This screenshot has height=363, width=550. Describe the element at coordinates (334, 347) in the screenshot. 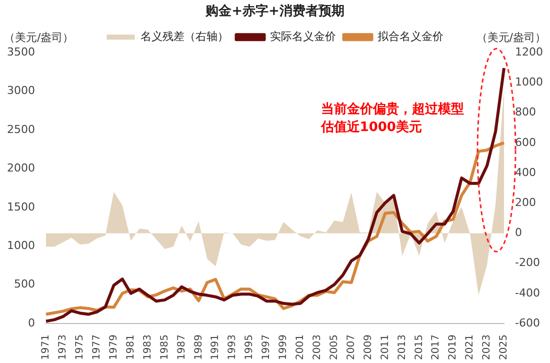

I see `x-tick-label: 2005` at that location.